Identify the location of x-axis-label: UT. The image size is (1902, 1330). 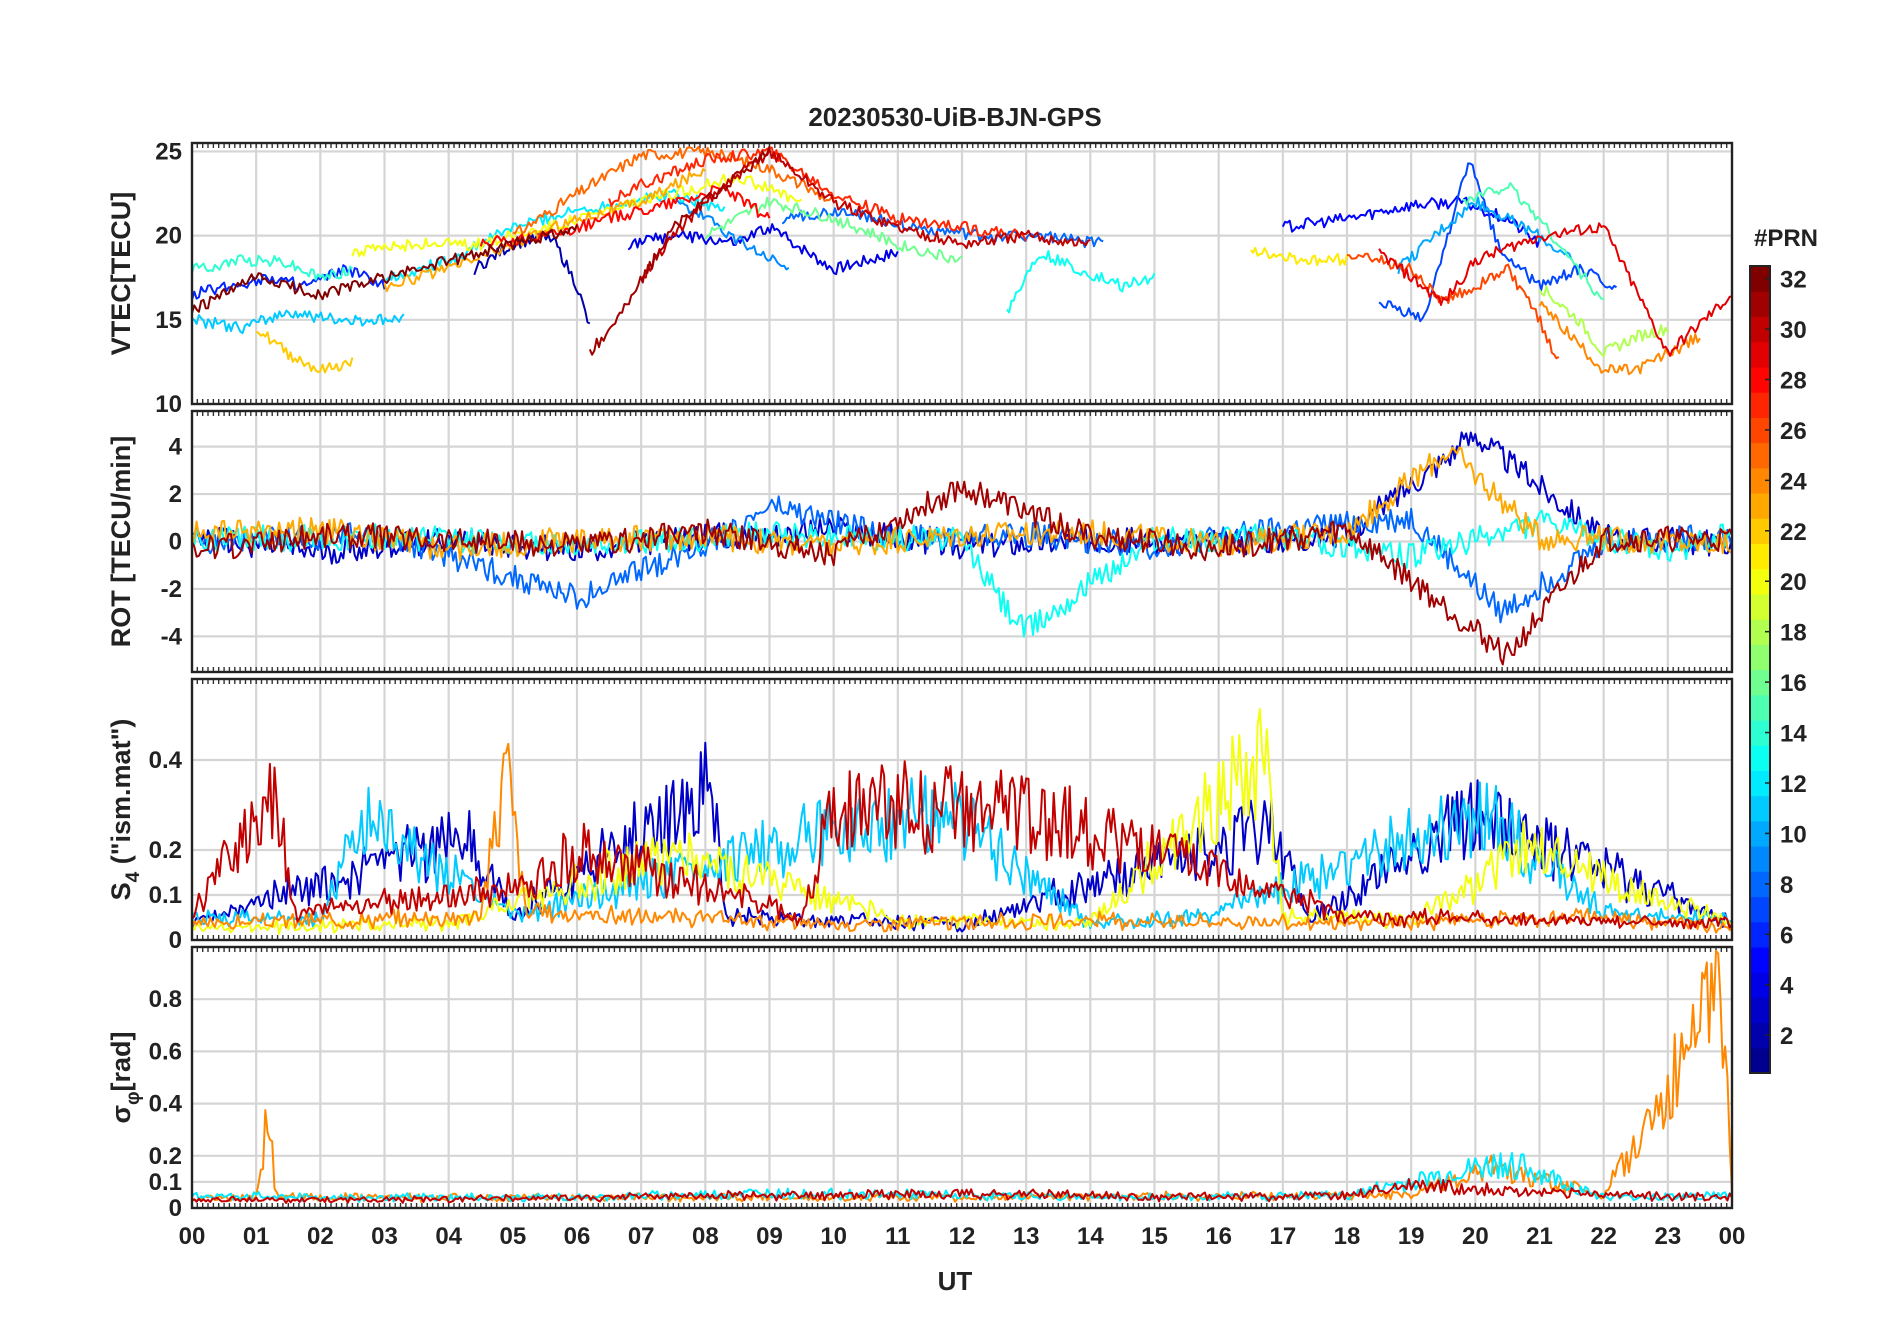
(955, 1281).